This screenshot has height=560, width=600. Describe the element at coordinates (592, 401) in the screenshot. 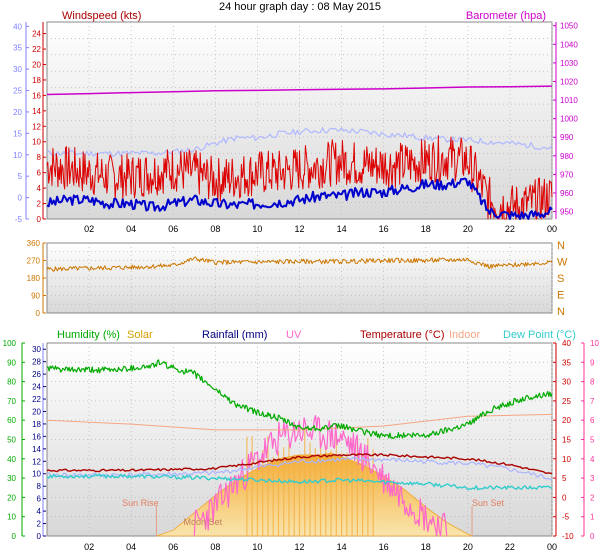

I see `uv-tick-label: 7` at that location.